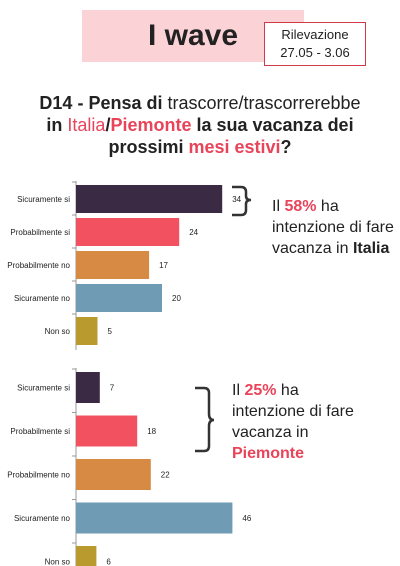 The image size is (400, 566). What do you see at coordinates (315, 44) in the screenshot?
I see `survey-date-box: Rilevazione 27.05 - 3.06` at bounding box center [315, 44].